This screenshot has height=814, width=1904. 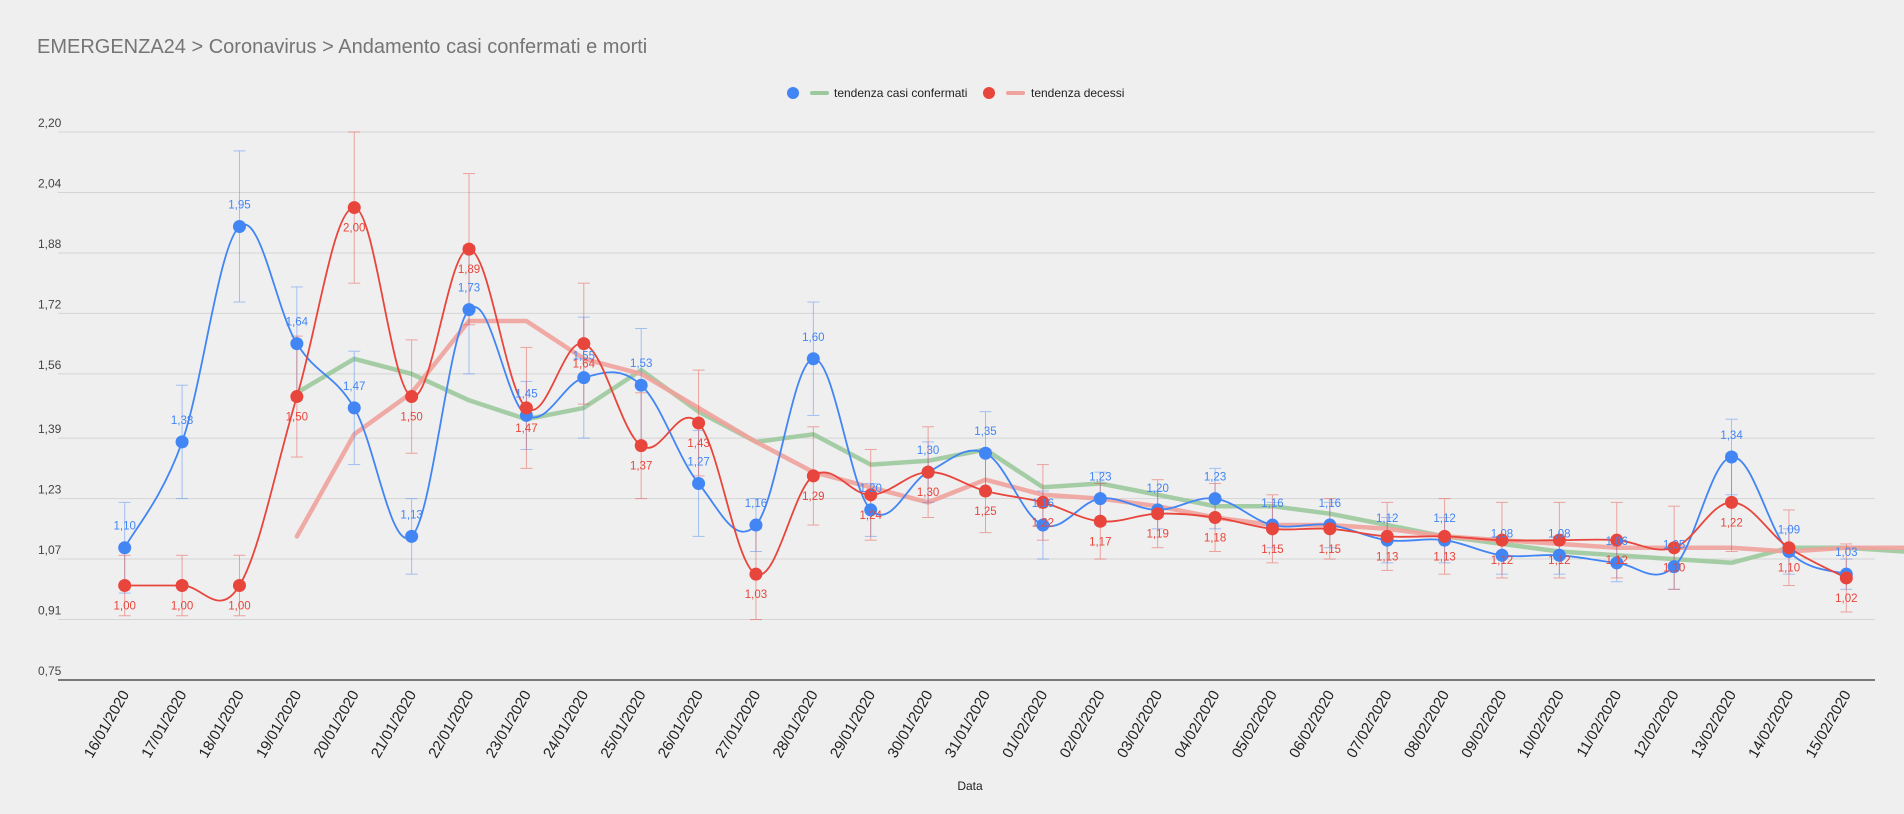 What do you see at coordinates (1600, 724) in the screenshot?
I see `x-tick-label: 11/02/2020` at bounding box center [1600, 724].